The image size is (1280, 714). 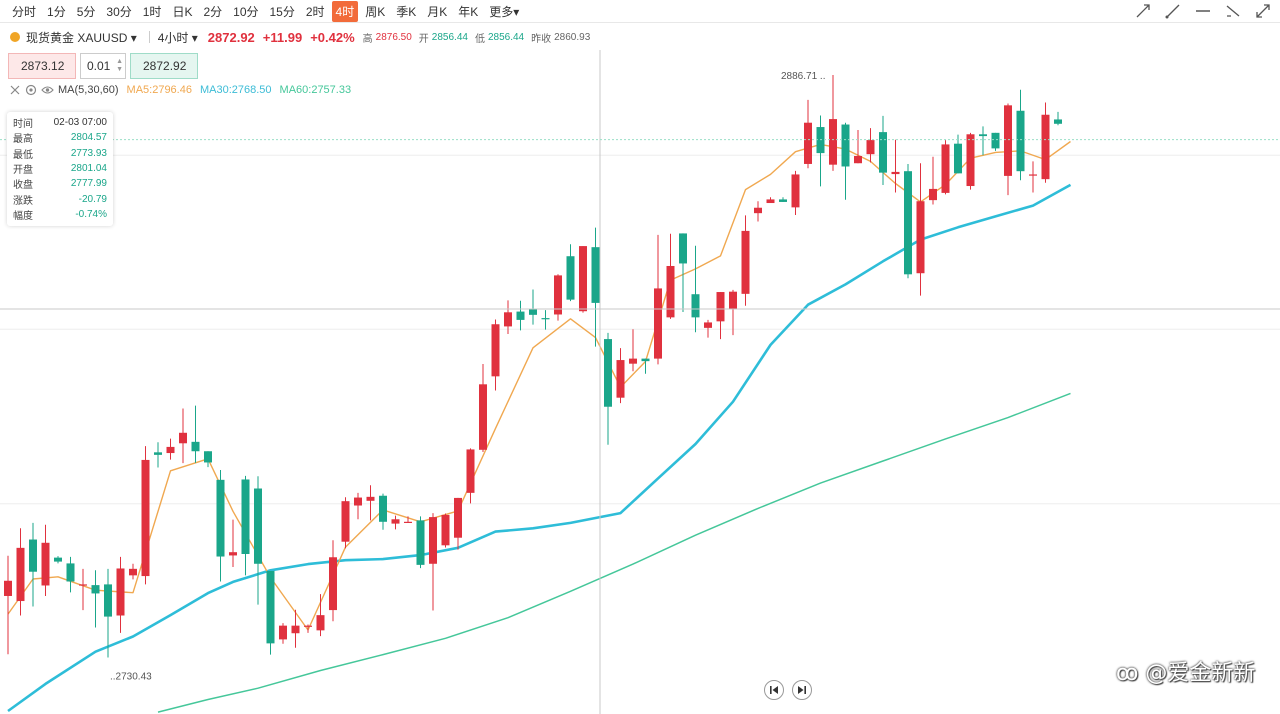 I want to click on info-row: 涨跌 -20.79, so click(x=60, y=199).